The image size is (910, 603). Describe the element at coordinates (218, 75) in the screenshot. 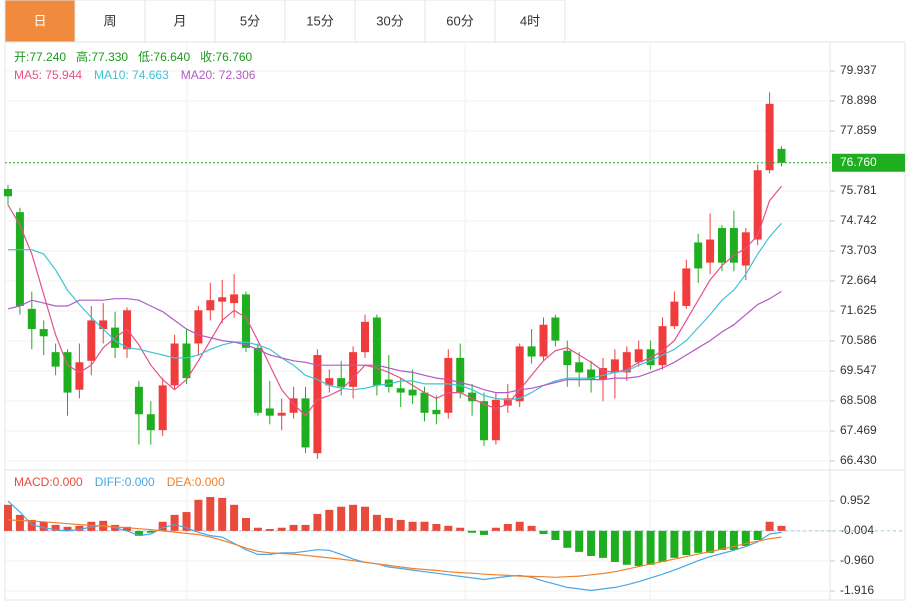

I see `legend-entry: MA20: 72.306` at that location.